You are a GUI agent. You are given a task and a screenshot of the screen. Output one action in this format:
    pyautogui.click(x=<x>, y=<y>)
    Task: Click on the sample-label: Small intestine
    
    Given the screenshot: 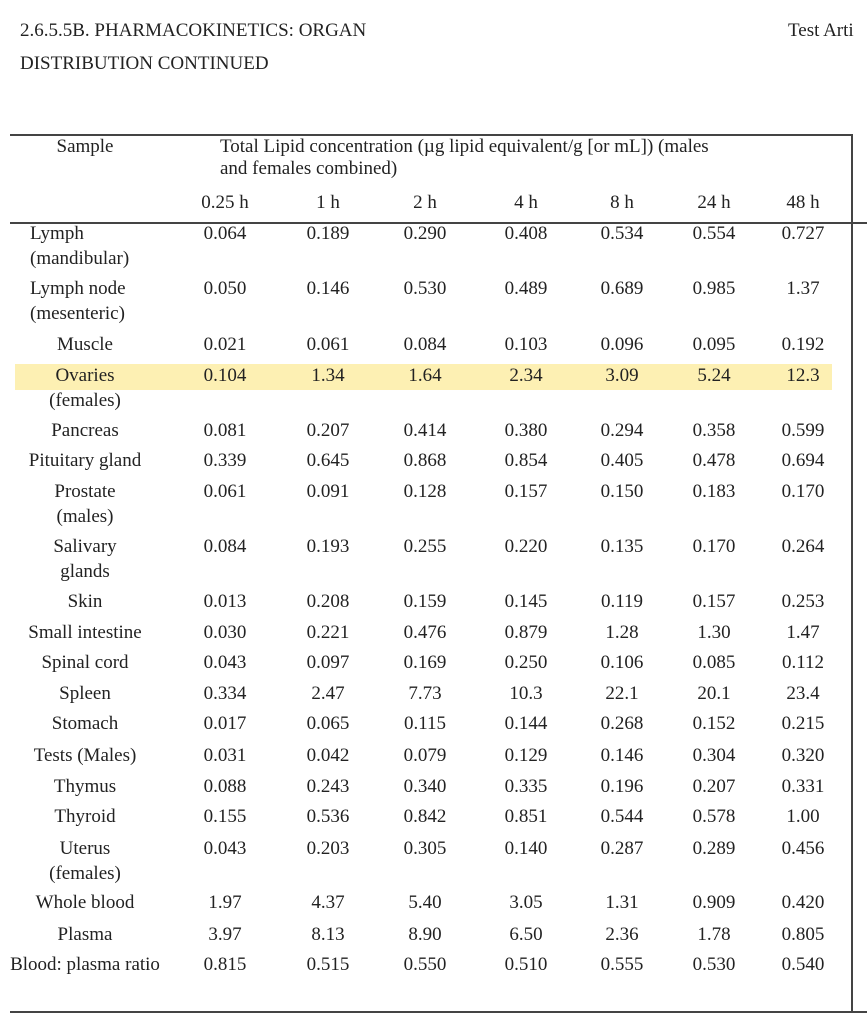 What is the action you would take?
    pyautogui.click(x=85, y=632)
    